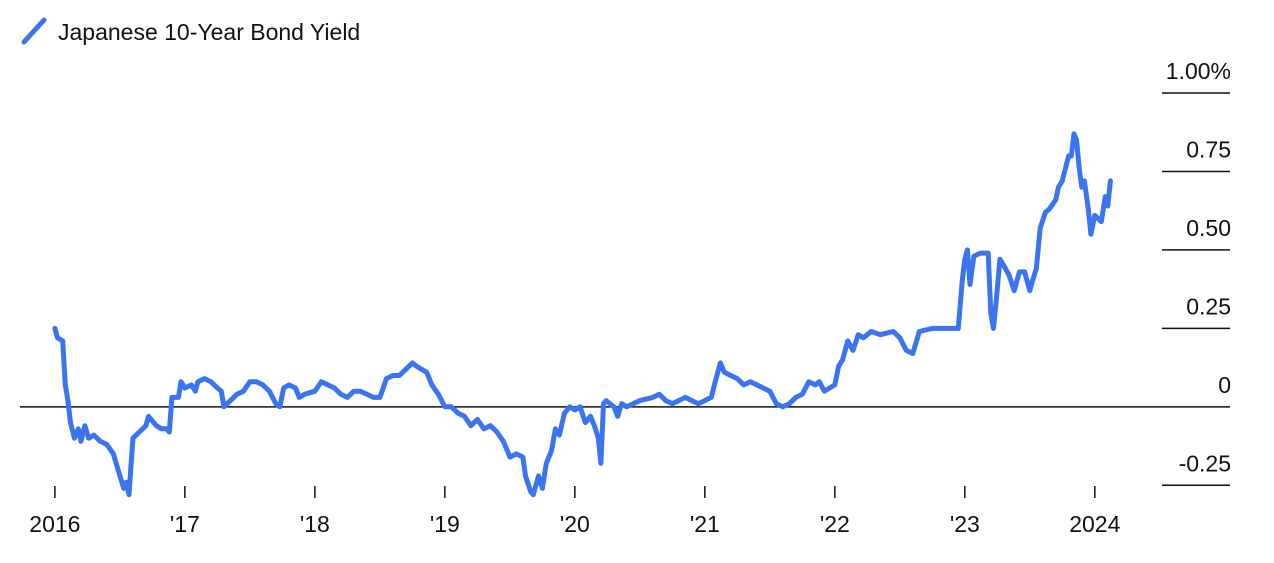 This screenshot has width=1274, height=563. I want to click on y-tick-label: -0.25, so click(1205, 463).